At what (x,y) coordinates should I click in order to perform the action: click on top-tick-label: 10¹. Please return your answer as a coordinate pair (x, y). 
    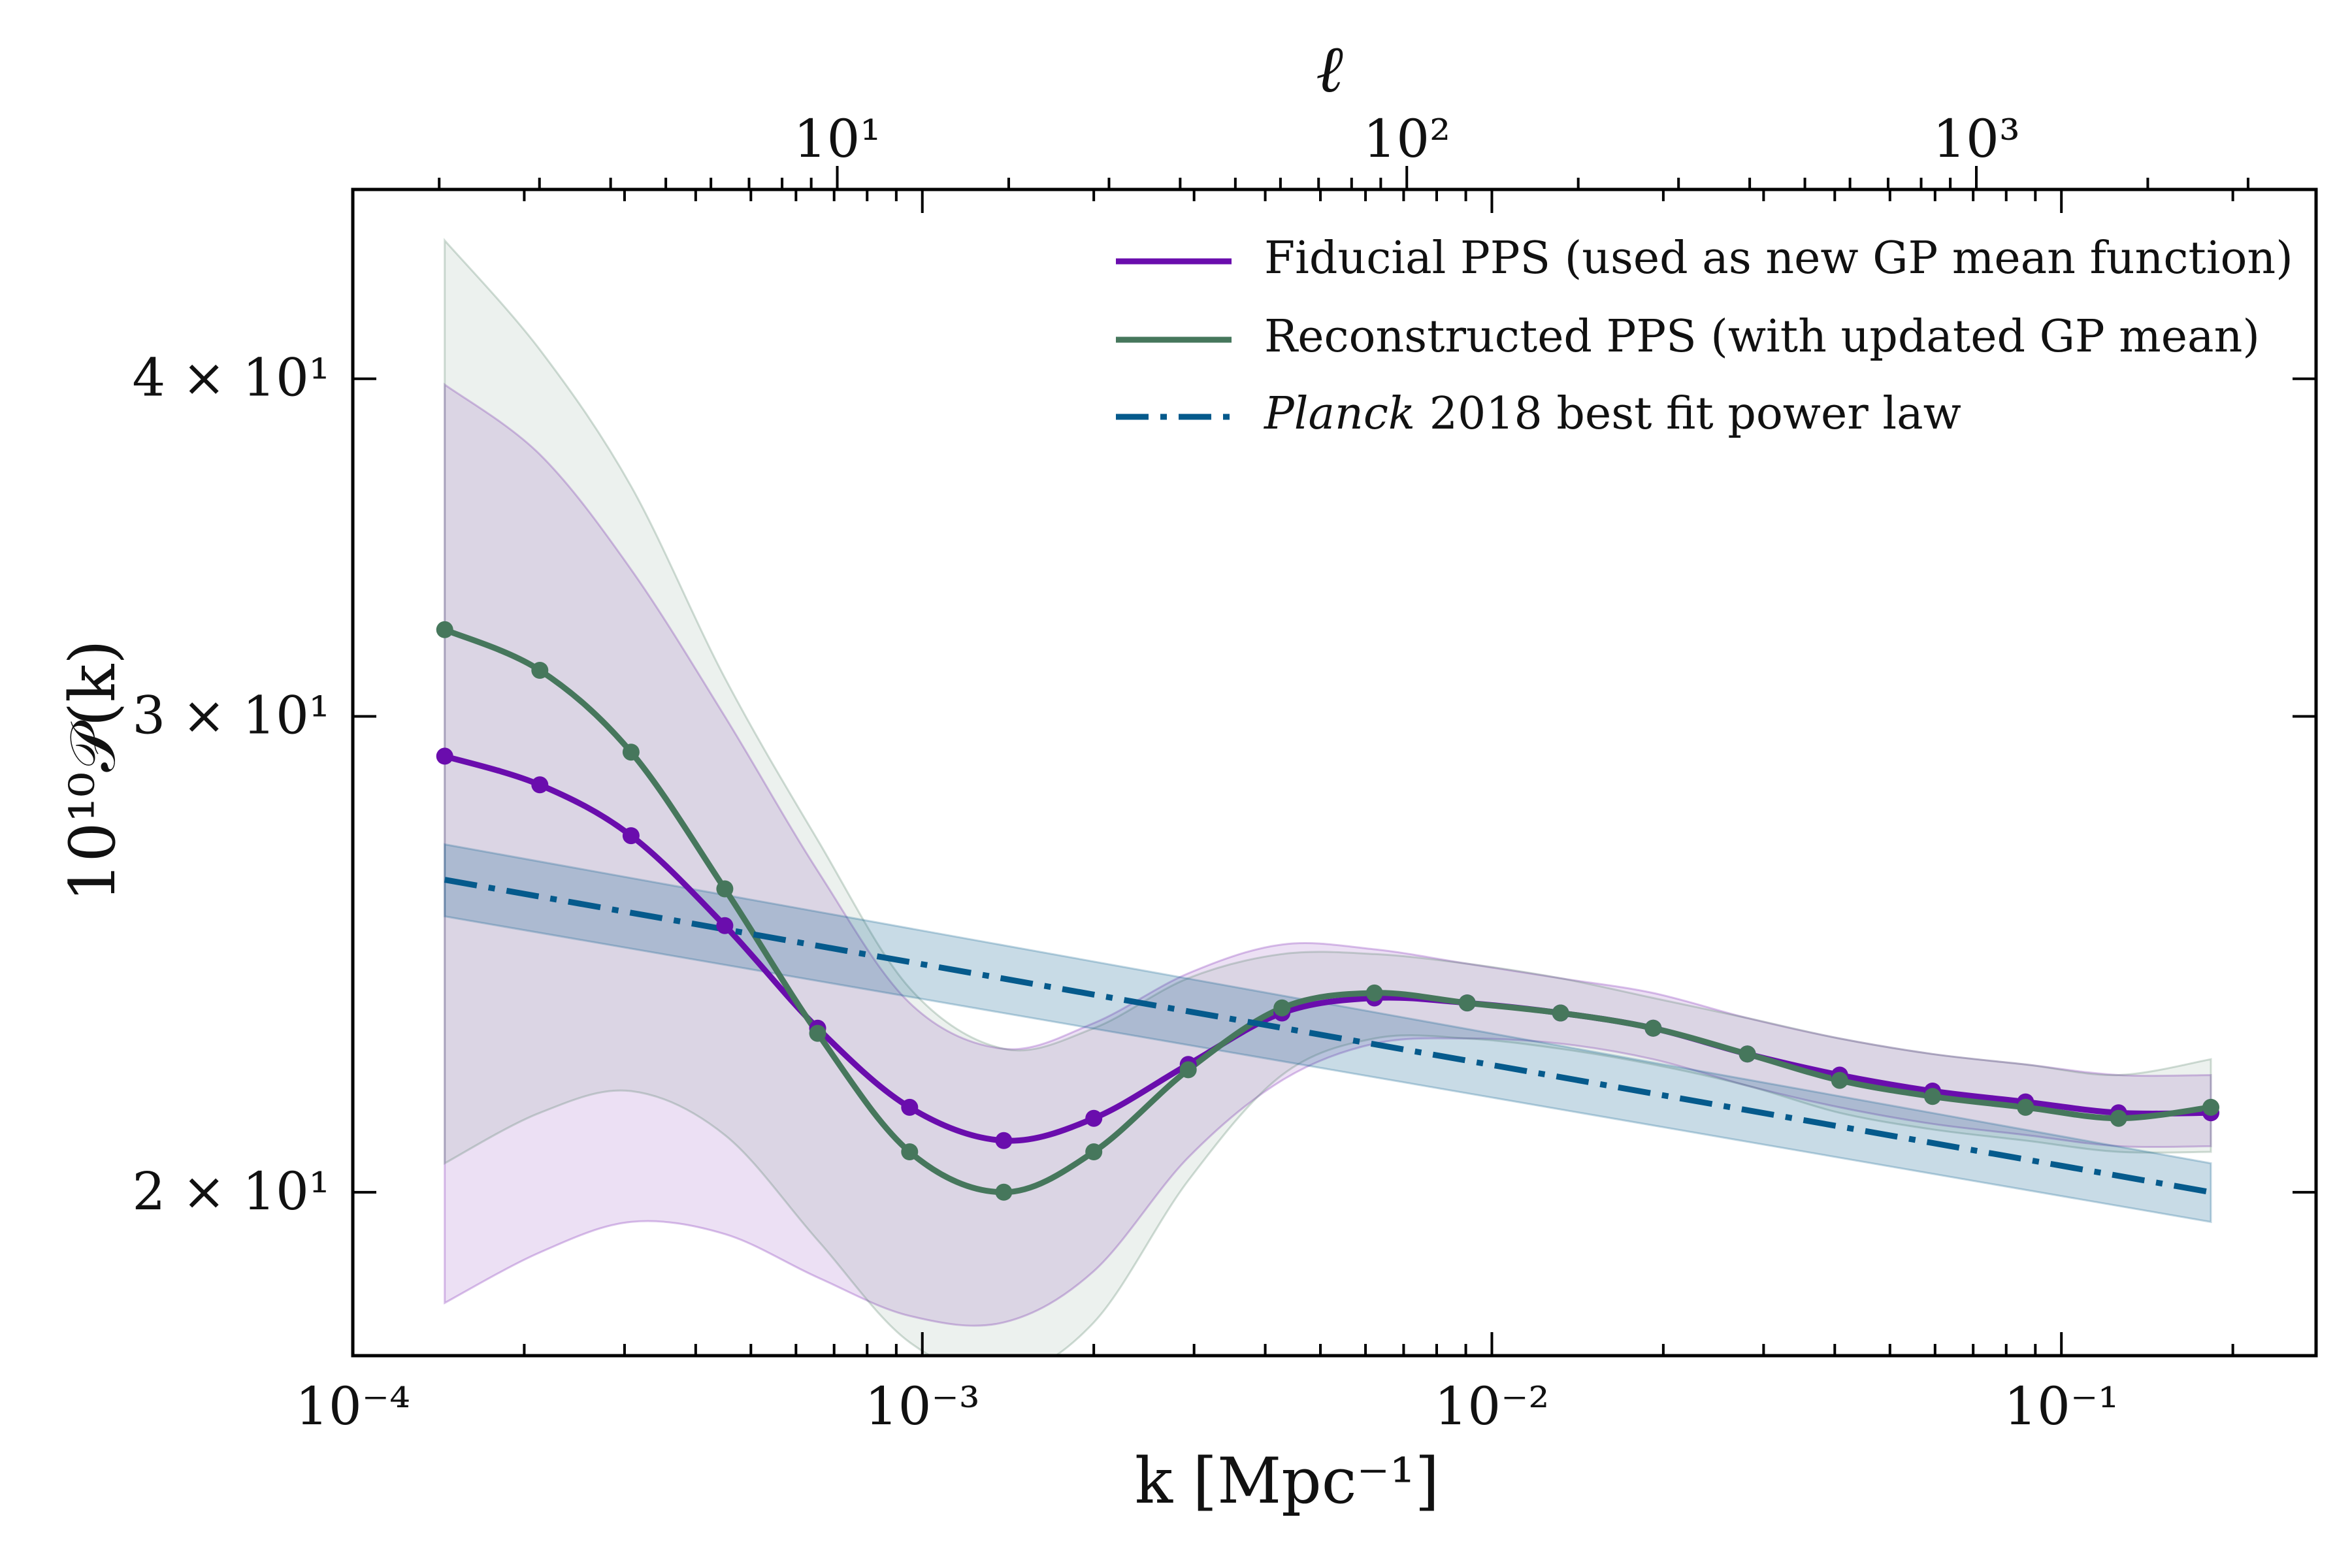
    Looking at the image, I should click on (837, 138).